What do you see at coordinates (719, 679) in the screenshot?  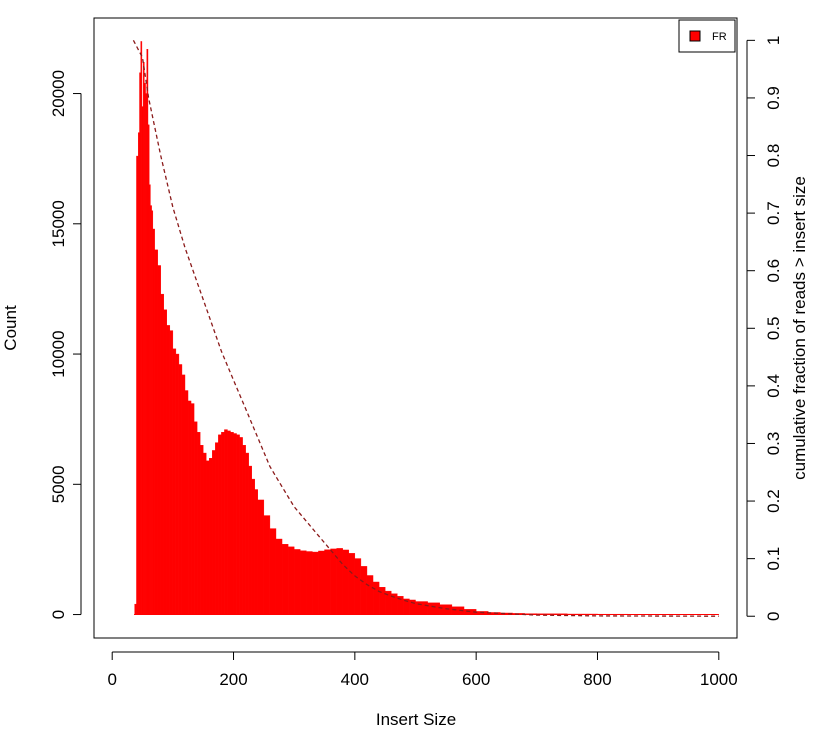 I see `x-tick-label: 1000` at bounding box center [719, 679].